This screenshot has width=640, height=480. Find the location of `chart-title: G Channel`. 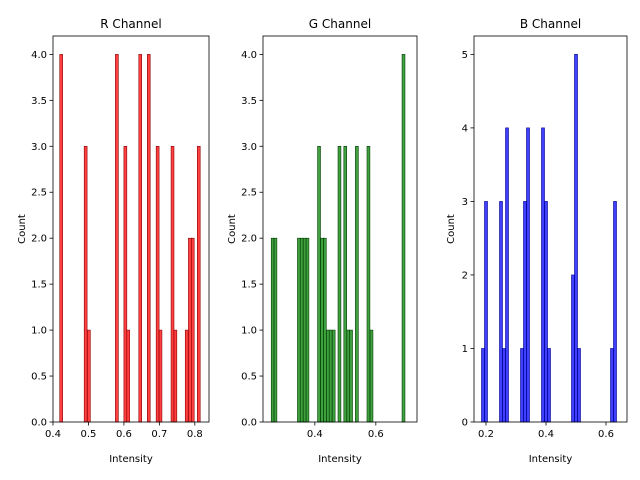

chart-title: G Channel is located at coordinates (340, 24).